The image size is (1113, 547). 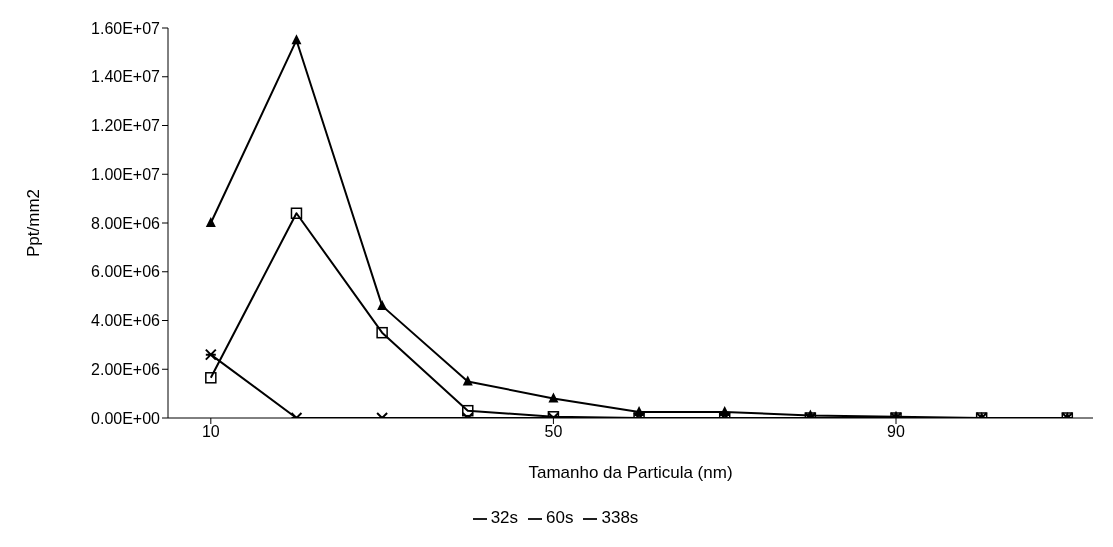 I want to click on y-tick-label: 1.40E+07, so click(x=126, y=77).